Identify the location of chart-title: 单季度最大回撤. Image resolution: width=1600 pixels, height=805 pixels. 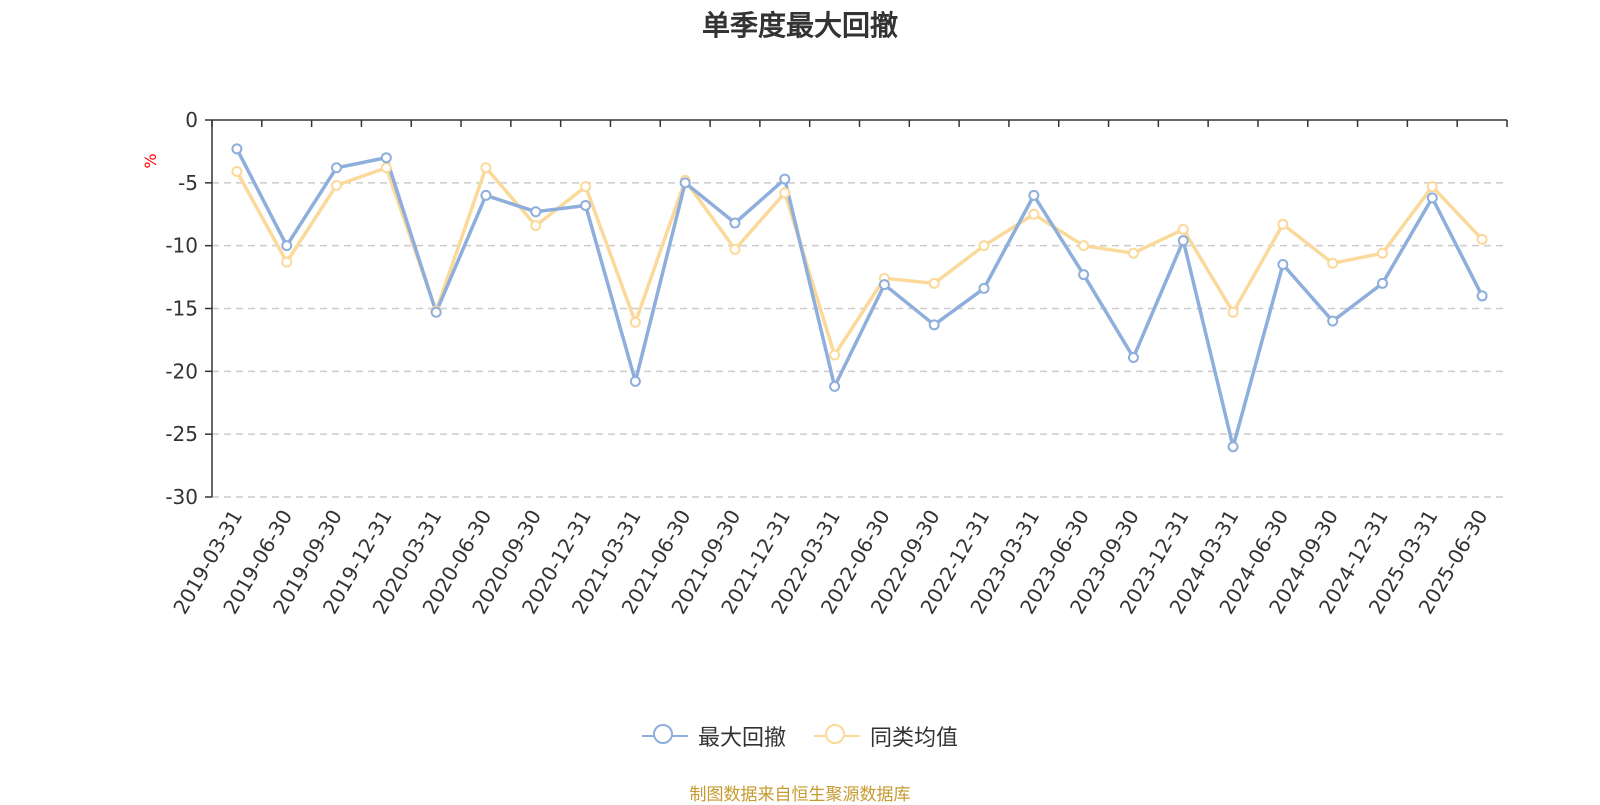
(799, 25).